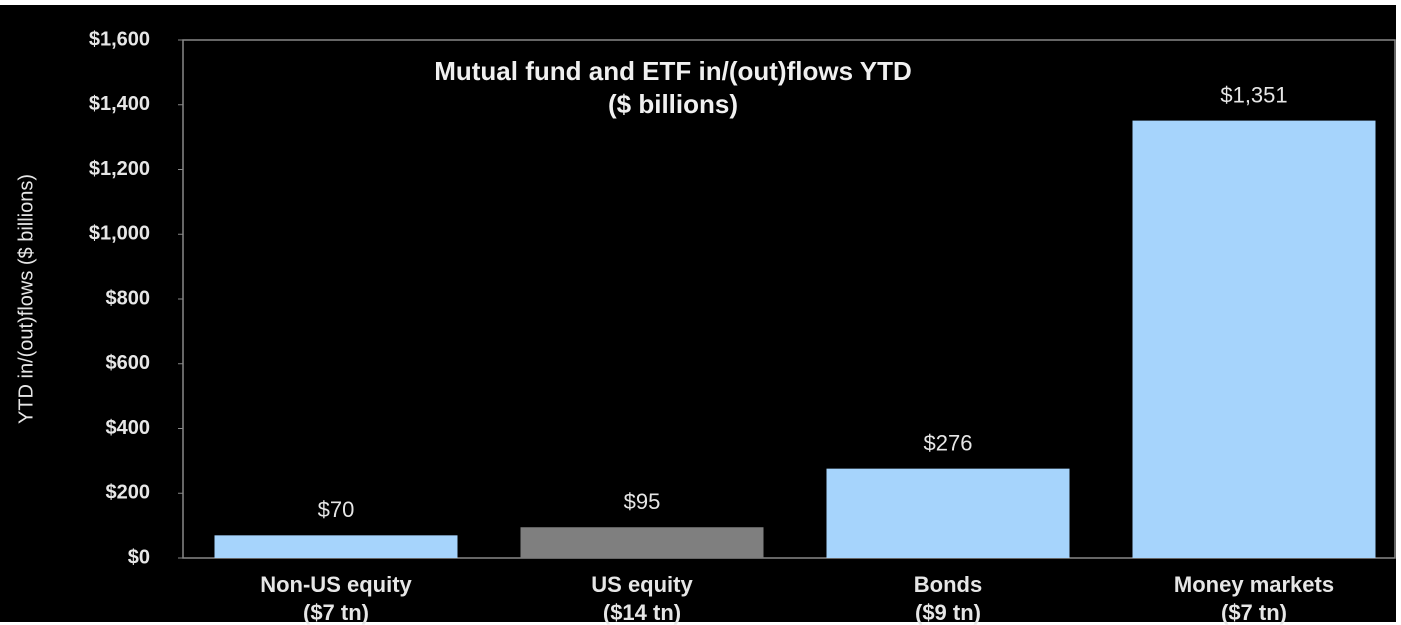  What do you see at coordinates (119, 169) in the screenshot?
I see `y-tick-label: $1,200` at bounding box center [119, 169].